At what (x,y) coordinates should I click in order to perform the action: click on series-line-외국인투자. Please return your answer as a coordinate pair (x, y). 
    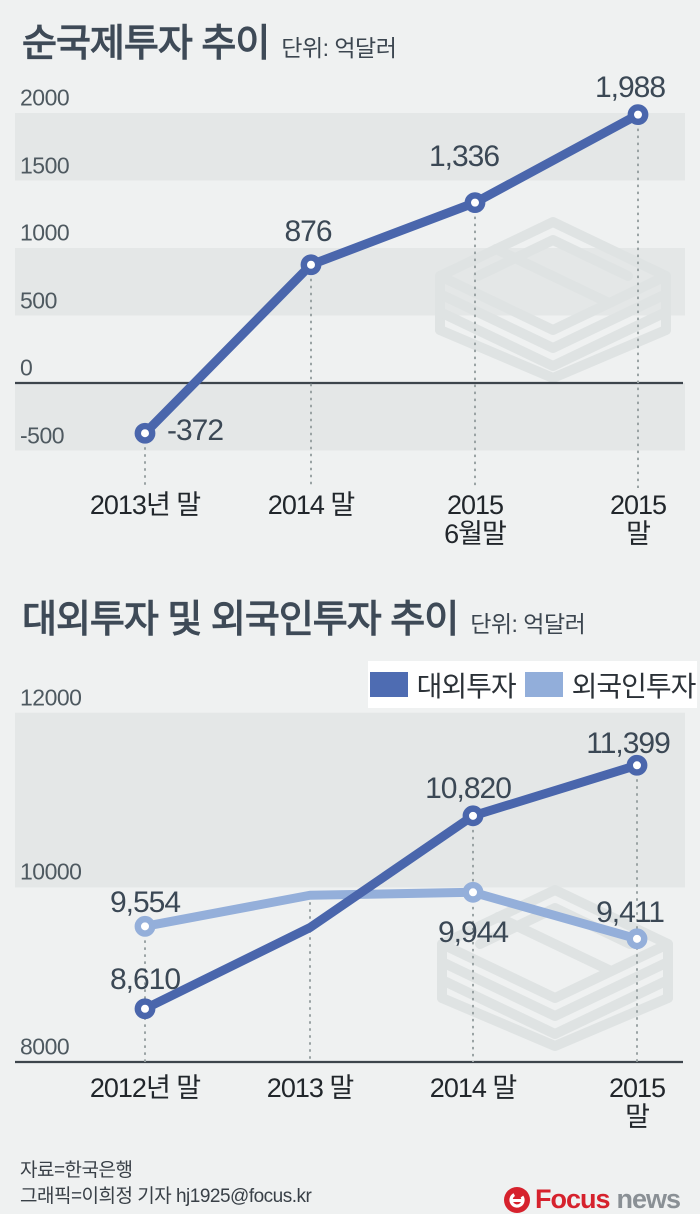
    Looking at the image, I should click on (391, 915).